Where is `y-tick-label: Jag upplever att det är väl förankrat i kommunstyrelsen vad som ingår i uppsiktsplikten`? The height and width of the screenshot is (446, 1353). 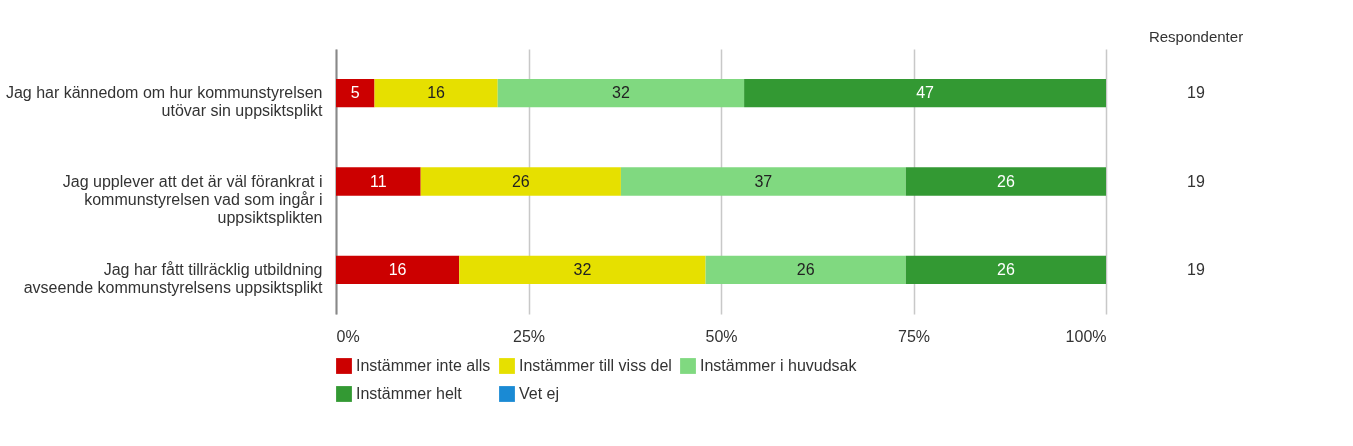
y-tick-label: Jag upplever att det är väl förankrat i kommunstyrelsen vad som ingår i uppsiktsplikten is located at coordinates (192, 199).